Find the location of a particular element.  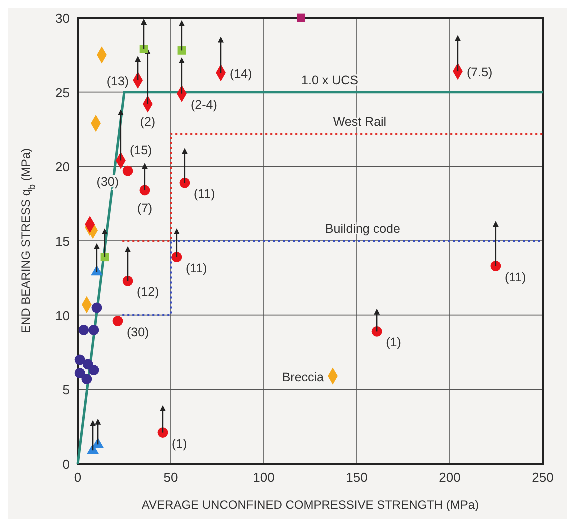

y-tick-label: 25 is located at coordinates (63, 92).